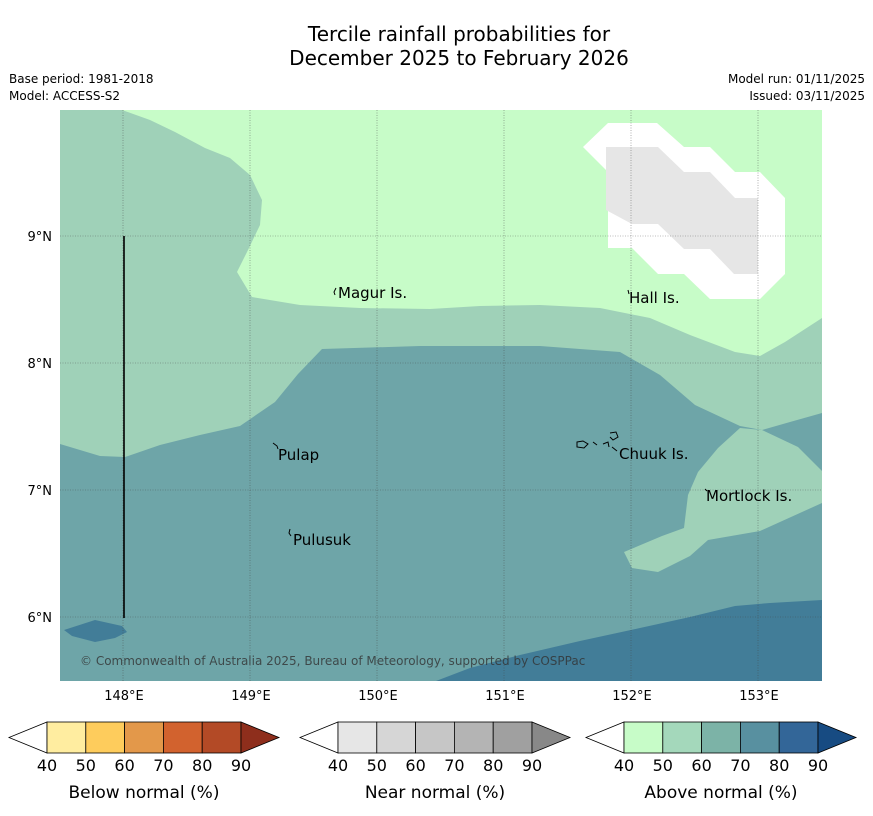  I want to click on below-tick-40: 40, so click(47, 765).